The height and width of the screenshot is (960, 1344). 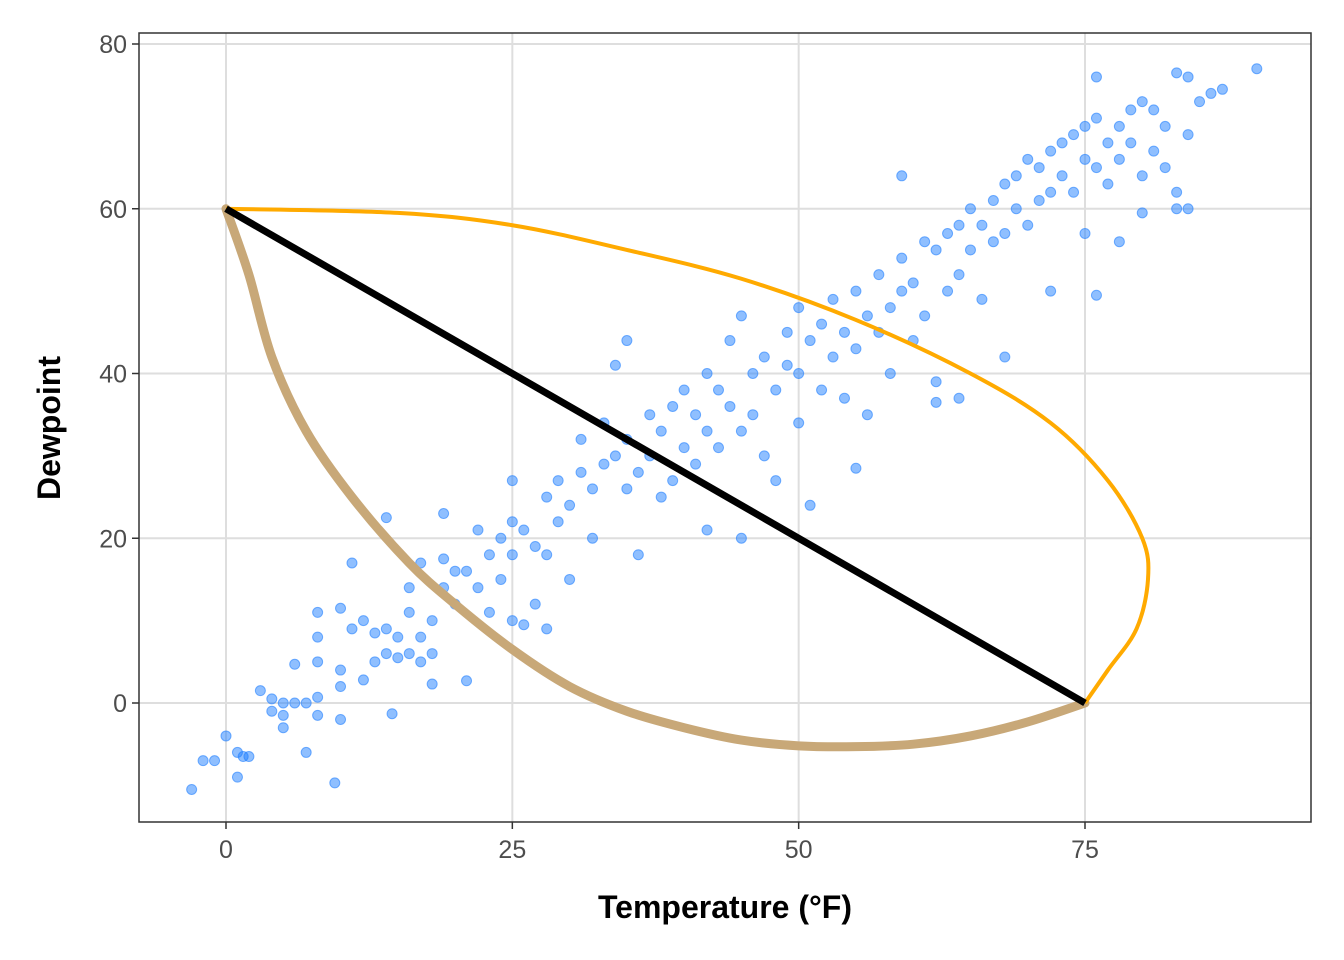 I want to click on x-axis-title: Temperature (°F), so click(x=725, y=907).